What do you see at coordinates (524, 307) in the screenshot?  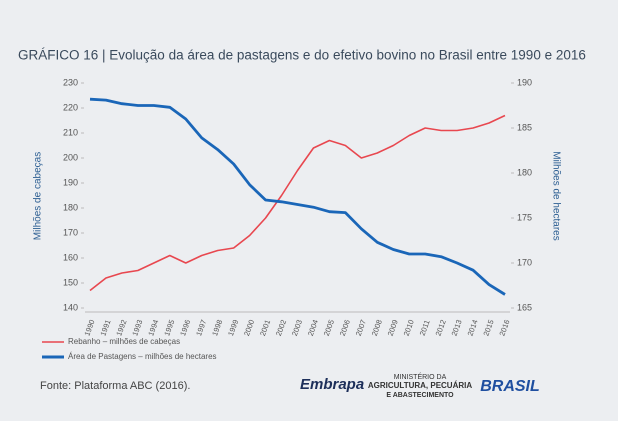 I see `y2-tick-label: 165` at bounding box center [524, 307].